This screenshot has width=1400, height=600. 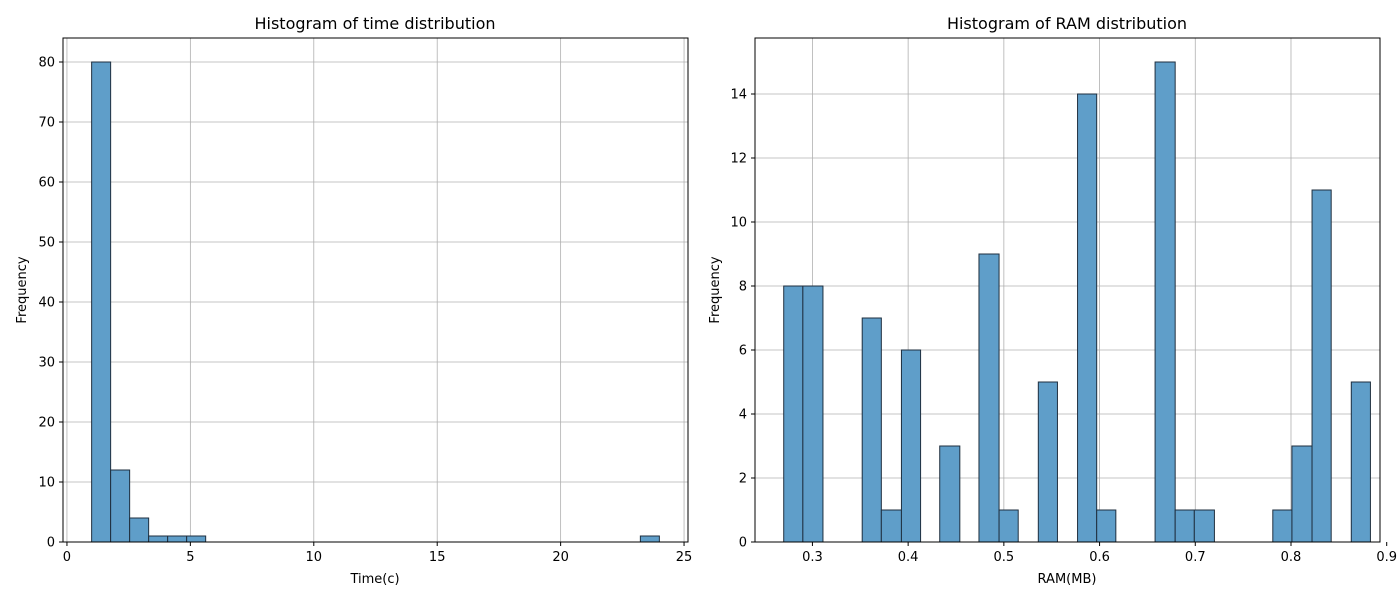 What do you see at coordinates (378, 553) in the screenshot?
I see `time-x-ticks: 0 5 10 15 20 25` at bounding box center [378, 553].